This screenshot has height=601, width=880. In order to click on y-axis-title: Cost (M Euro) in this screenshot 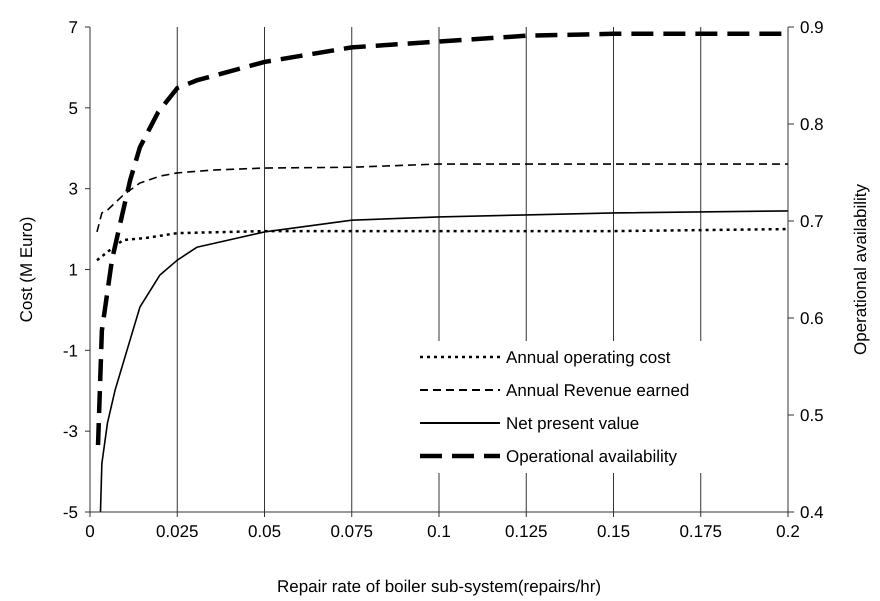, I will do `click(26, 269)`.